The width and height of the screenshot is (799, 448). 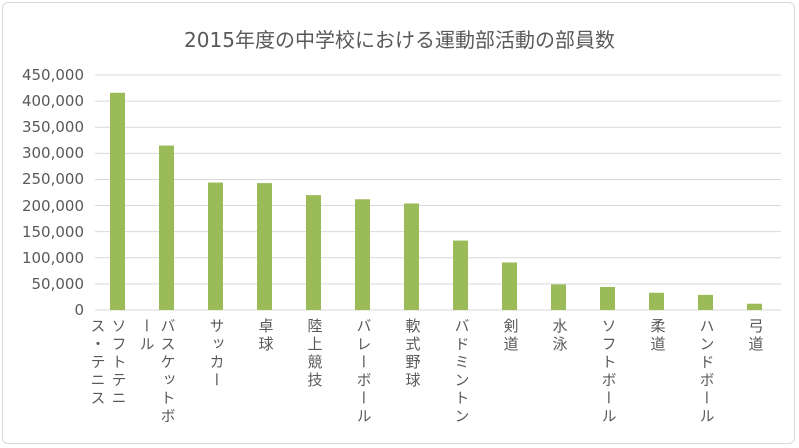 What do you see at coordinates (52, 257) in the screenshot?
I see `y-tick-label: 100,000` at bounding box center [52, 257].